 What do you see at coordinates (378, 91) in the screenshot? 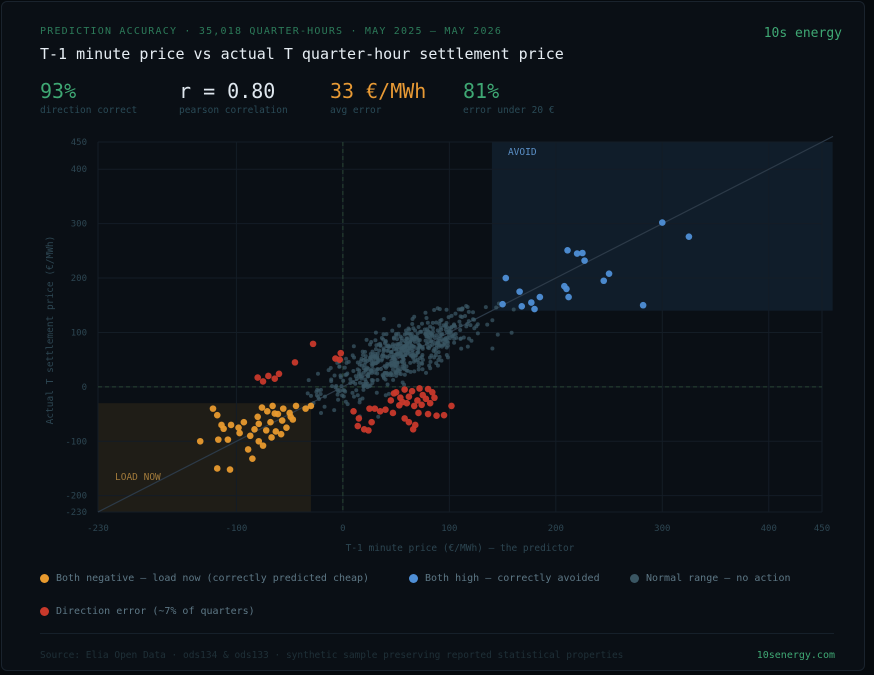
I see `stat-value: 33 €/MWh` at bounding box center [378, 91].